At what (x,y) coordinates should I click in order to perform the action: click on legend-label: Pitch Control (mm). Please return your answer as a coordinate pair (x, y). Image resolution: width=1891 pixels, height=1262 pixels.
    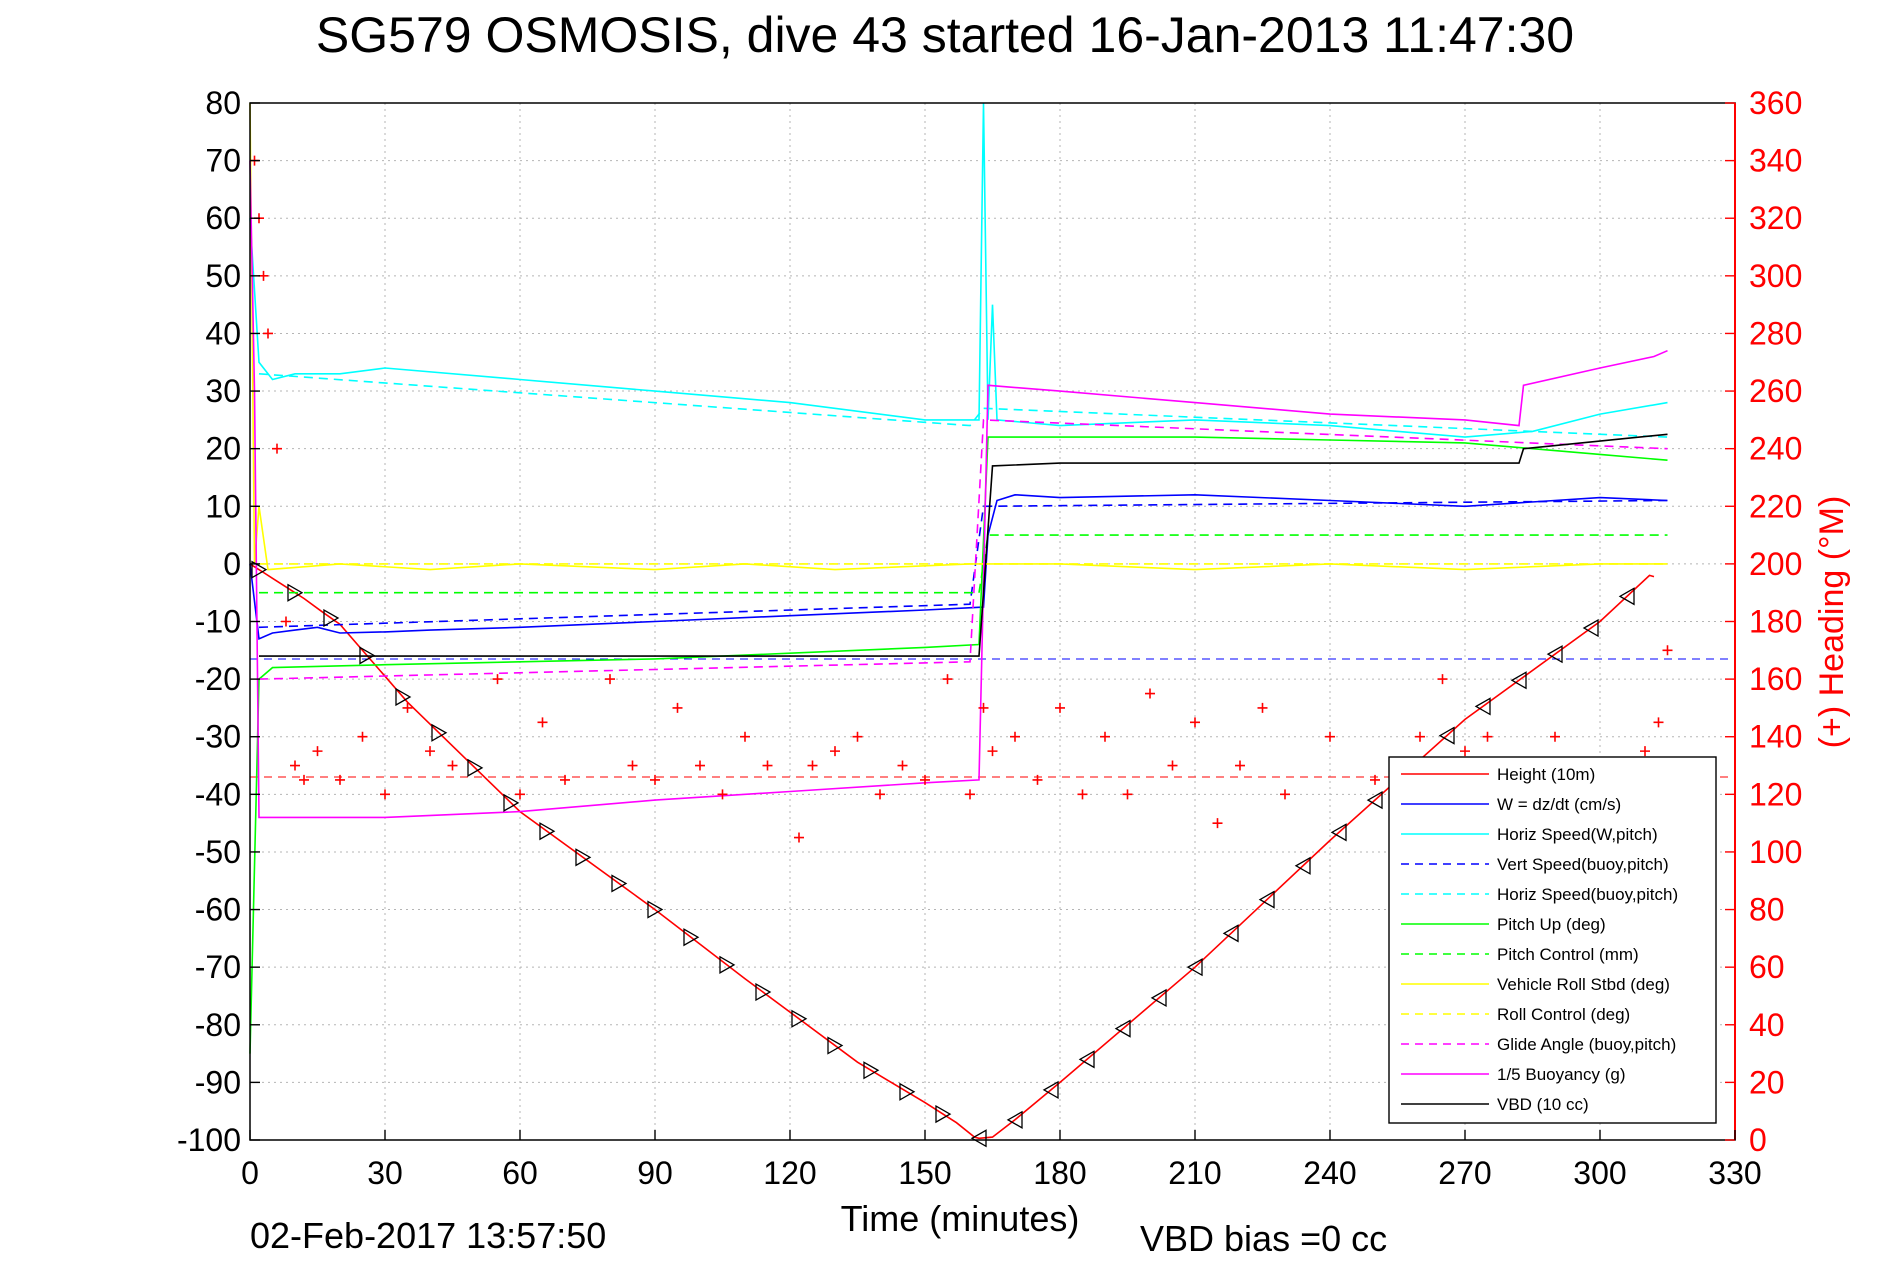
    Looking at the image, I should click on (1568, 954).